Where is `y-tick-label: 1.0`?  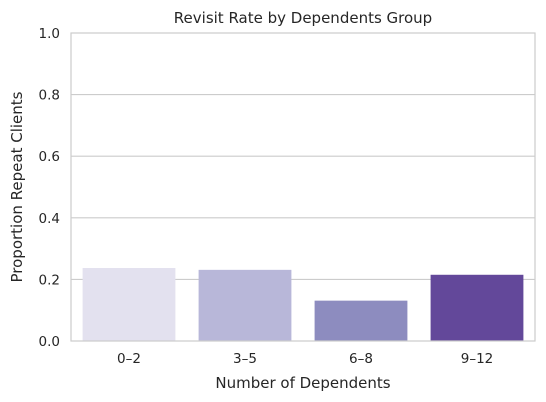
y-tick-label: 1.0 is located at coordinates (49, 34).